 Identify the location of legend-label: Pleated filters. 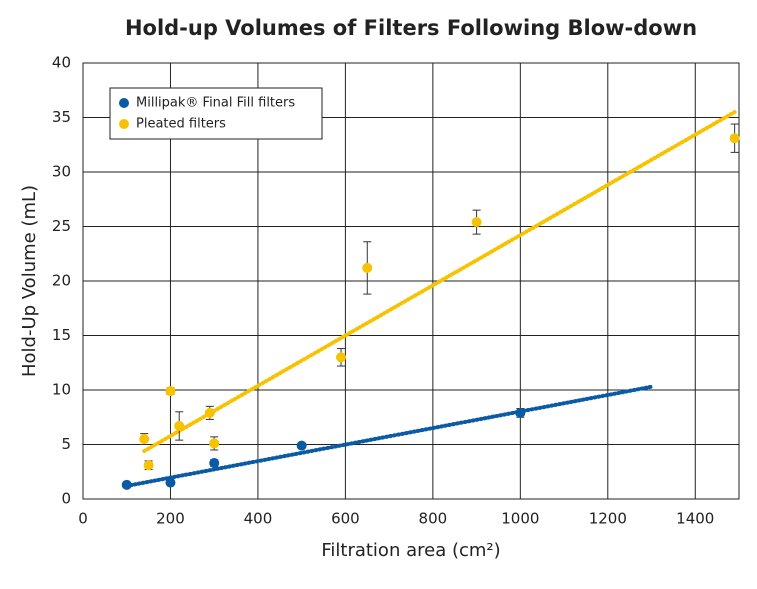
(181, 124).